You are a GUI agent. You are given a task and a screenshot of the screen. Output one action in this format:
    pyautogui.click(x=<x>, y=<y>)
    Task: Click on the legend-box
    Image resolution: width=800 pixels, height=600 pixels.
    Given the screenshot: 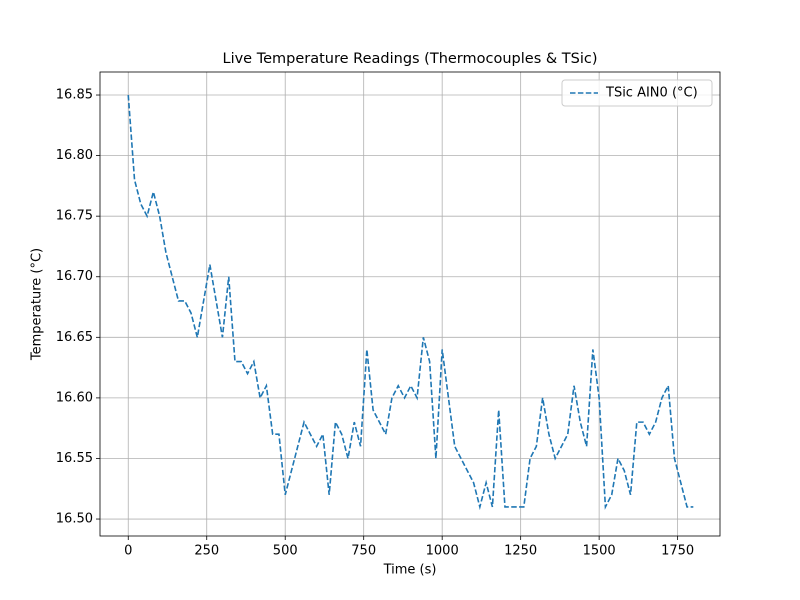 What is the action you would take?
    pyautogui.click(x=637, y=93)
    